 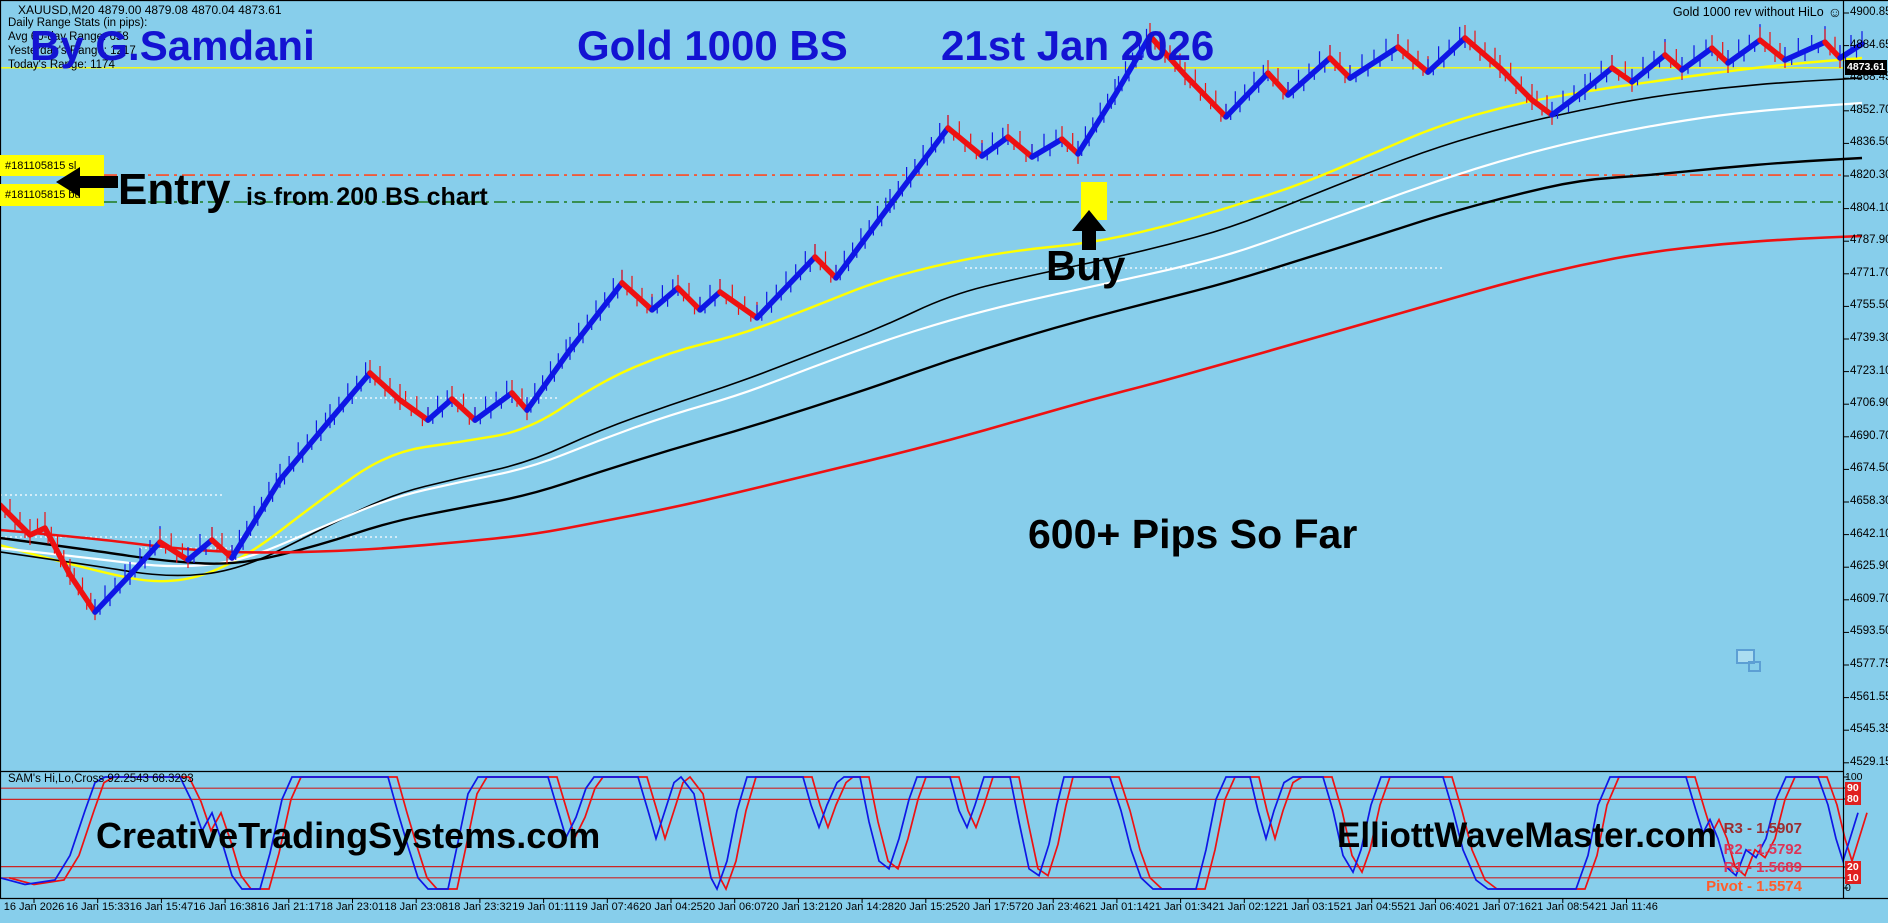 I want to click on time-tick-label: 16 Jan 15:33, so click(x=97, y=907).